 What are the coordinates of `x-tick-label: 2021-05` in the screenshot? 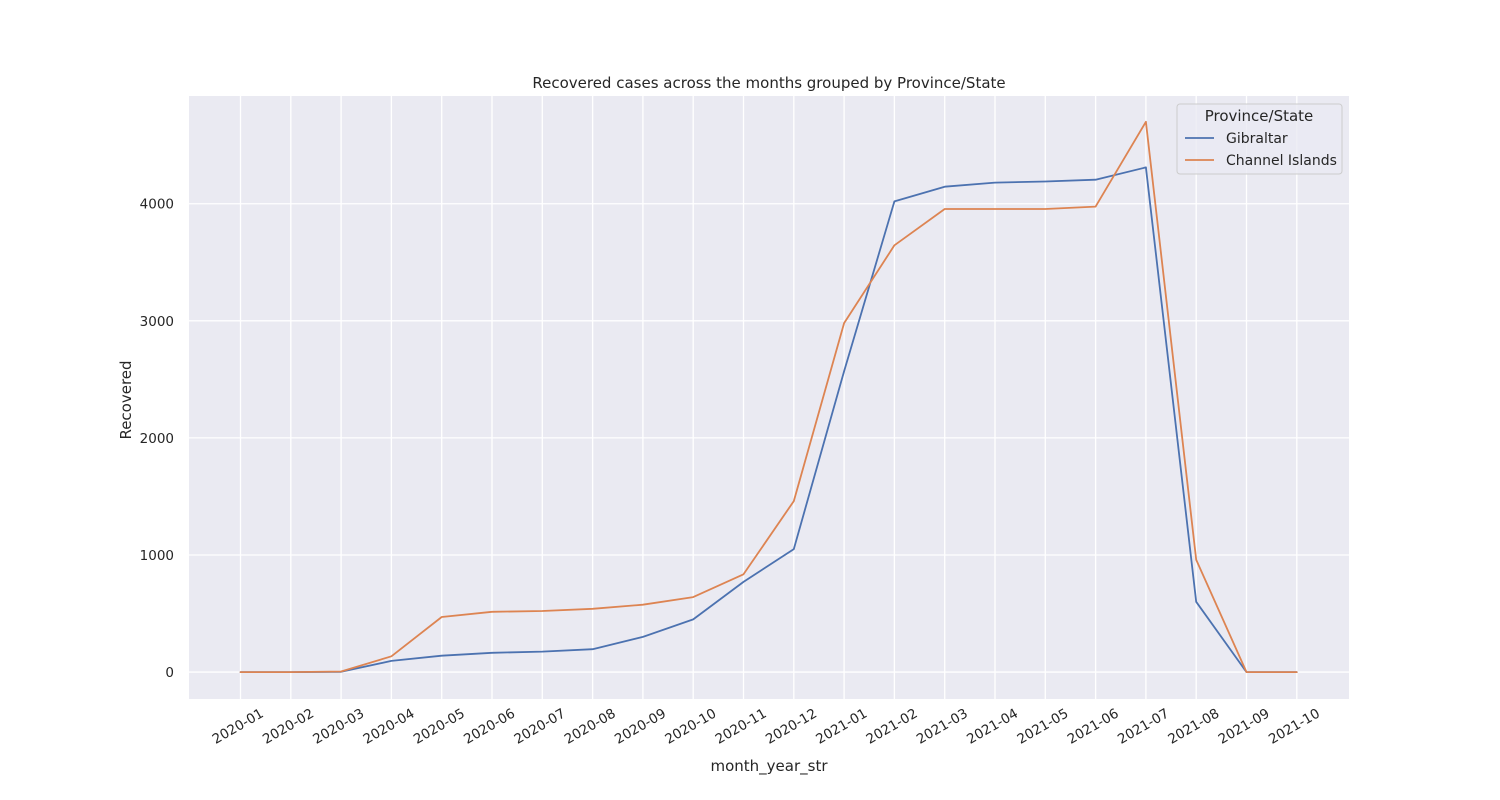 It's located at (1042, 727).